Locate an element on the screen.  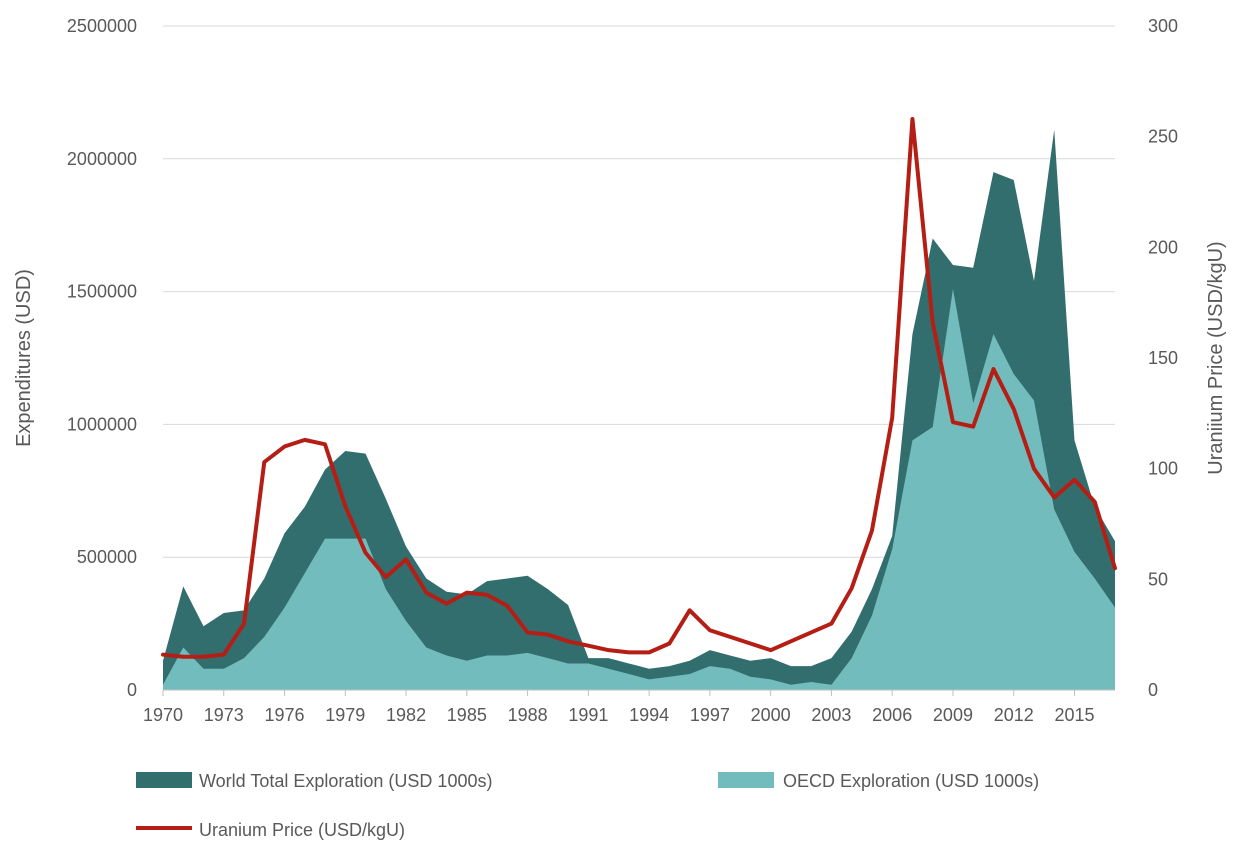
x-tick-label: 1979 is located at coordinates (345, 715).